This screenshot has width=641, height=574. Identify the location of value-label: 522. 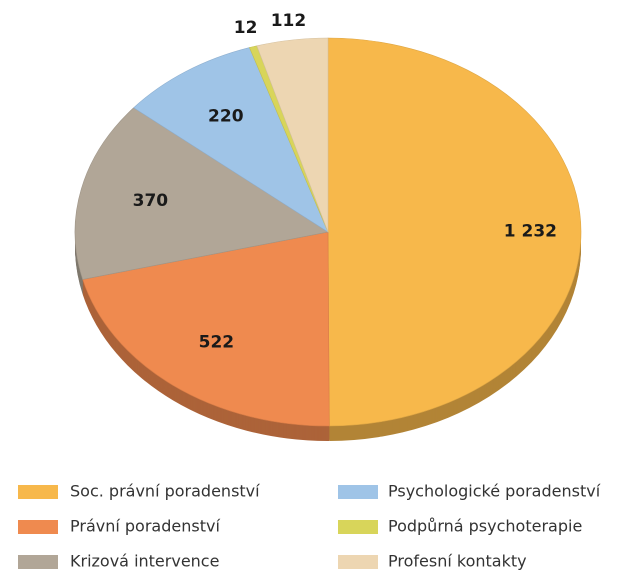
(217, 342).